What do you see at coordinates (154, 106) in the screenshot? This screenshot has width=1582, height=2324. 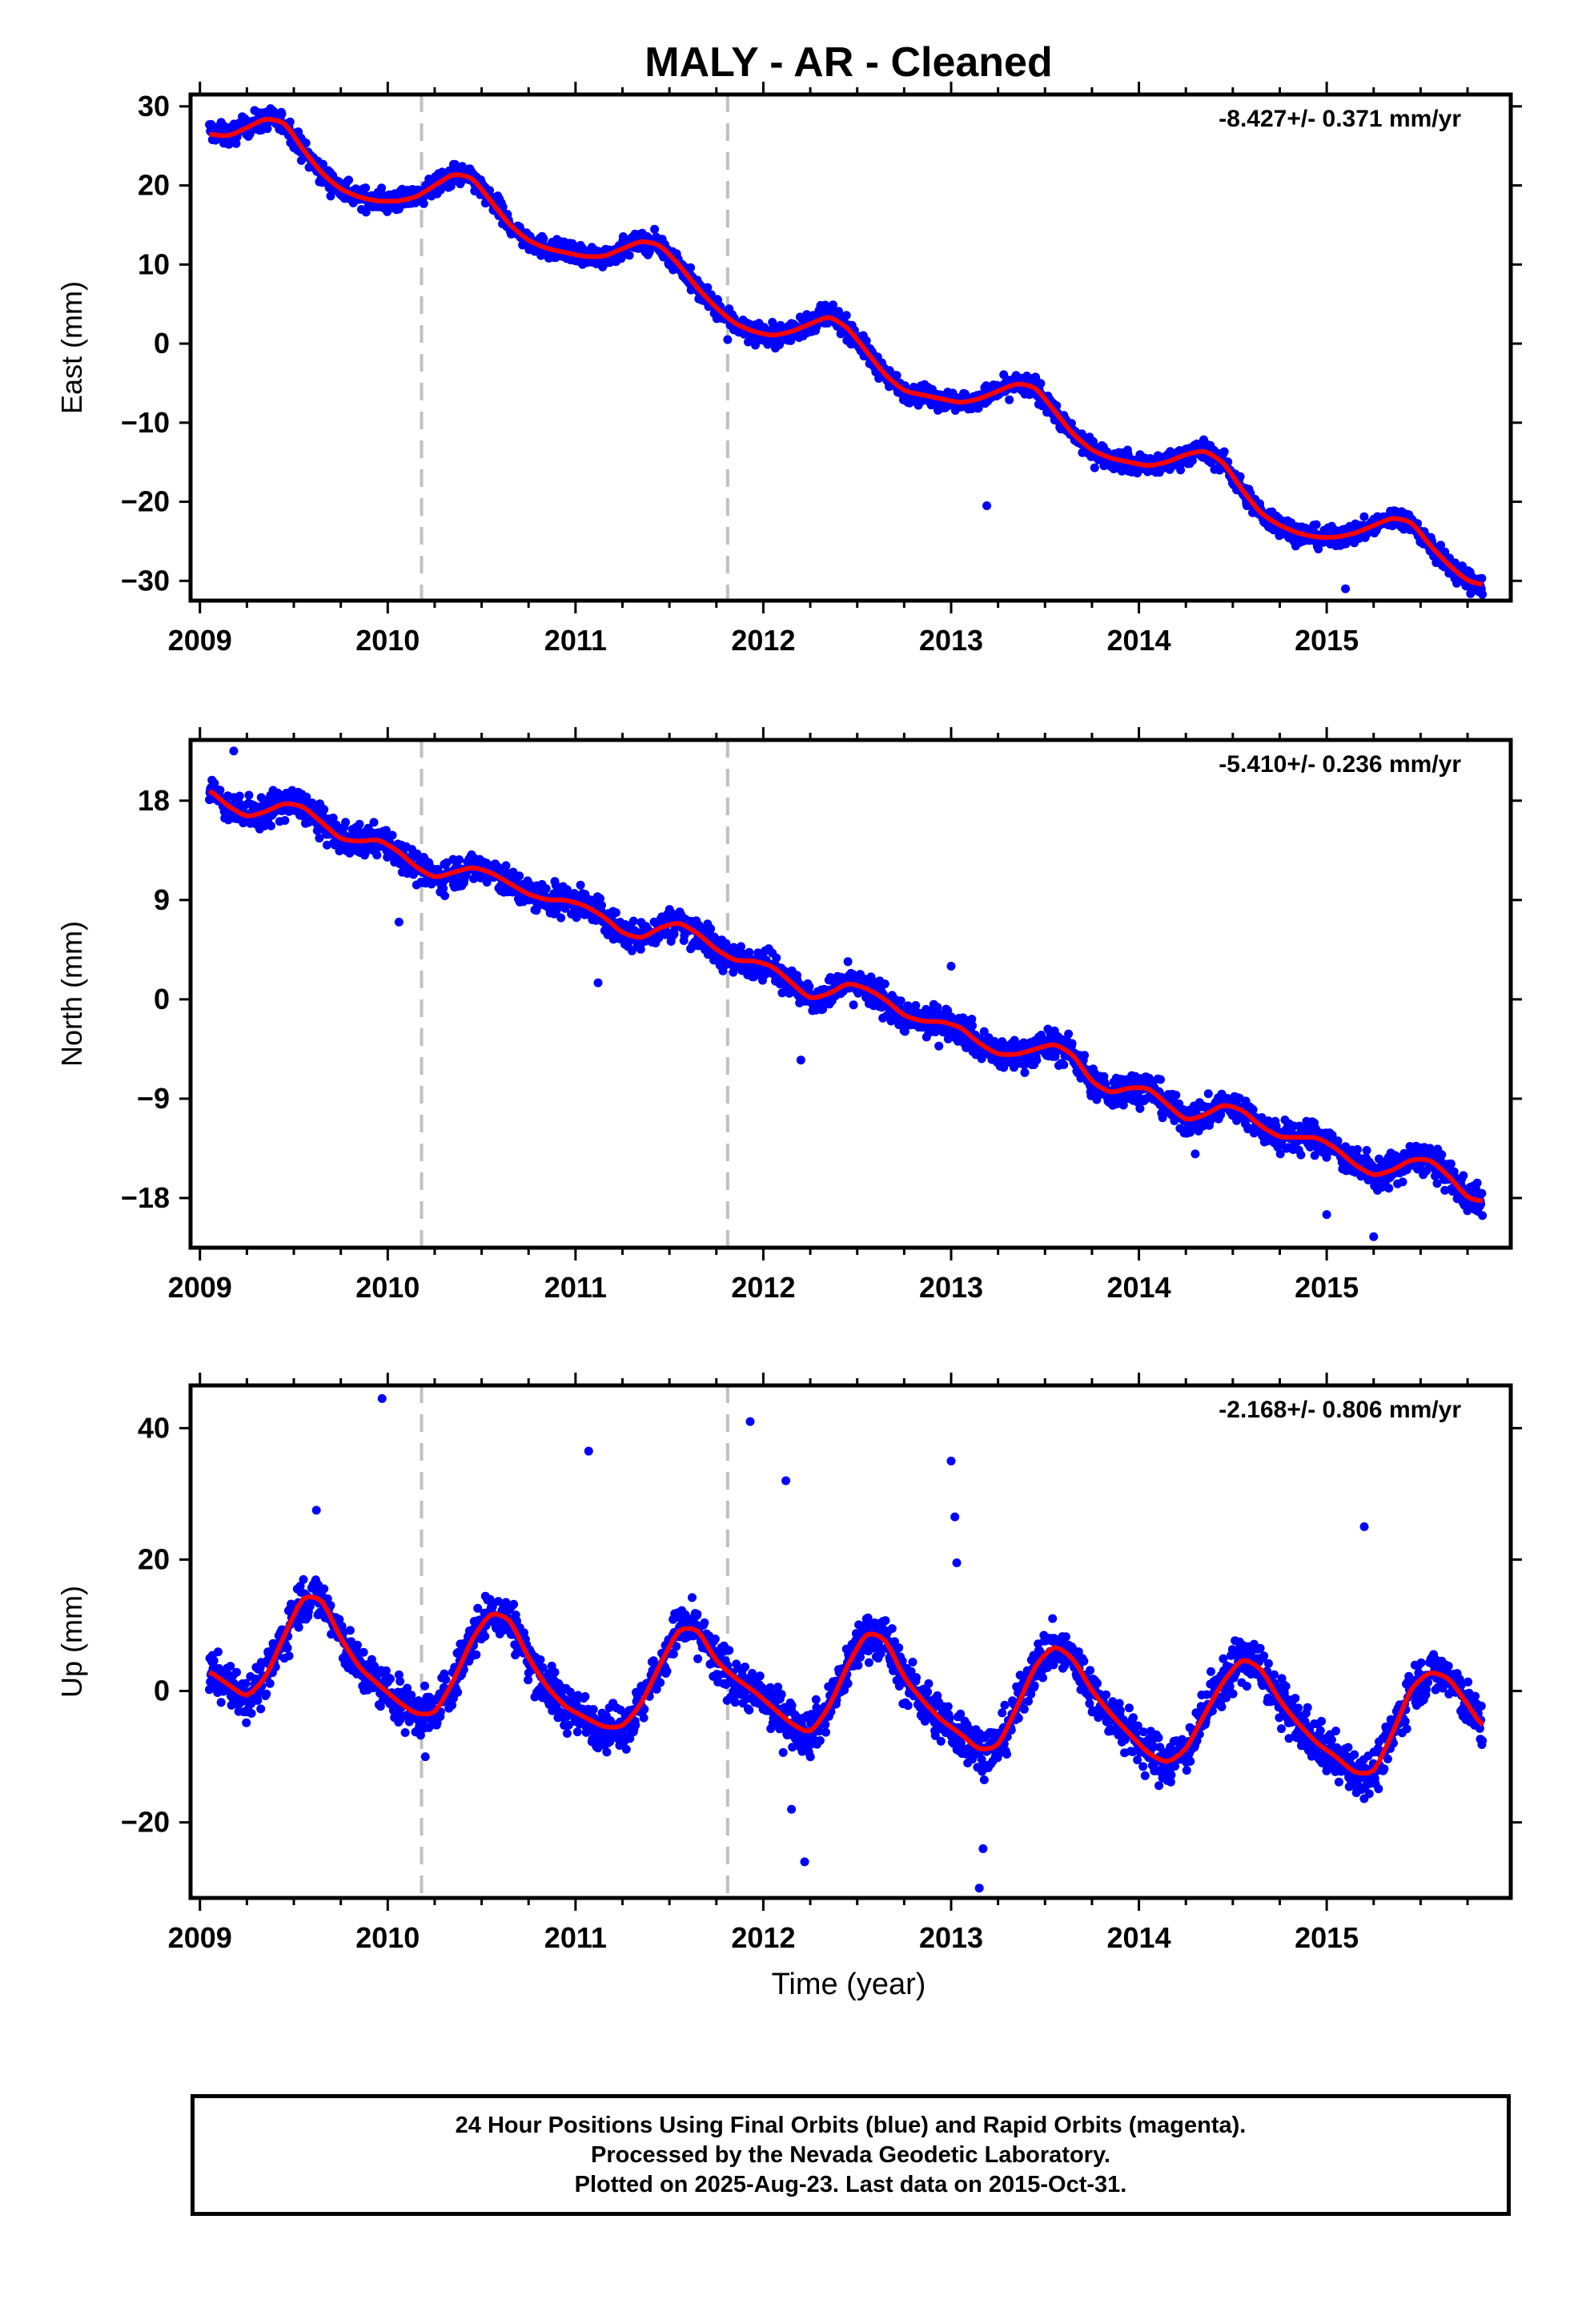 I see `y-tick-label: 30` at bounding box center [154, 106].